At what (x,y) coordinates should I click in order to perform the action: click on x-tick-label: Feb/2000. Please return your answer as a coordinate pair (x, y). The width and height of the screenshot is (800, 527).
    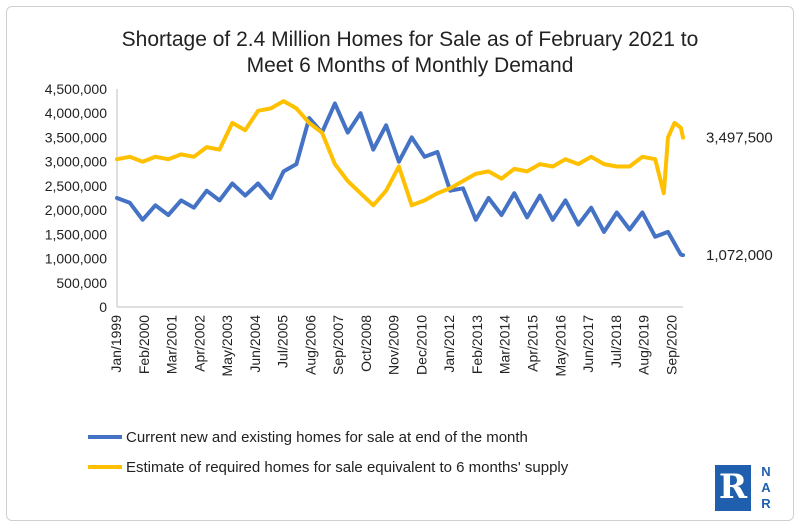
    Looking at the image, I should click on (144, 344).